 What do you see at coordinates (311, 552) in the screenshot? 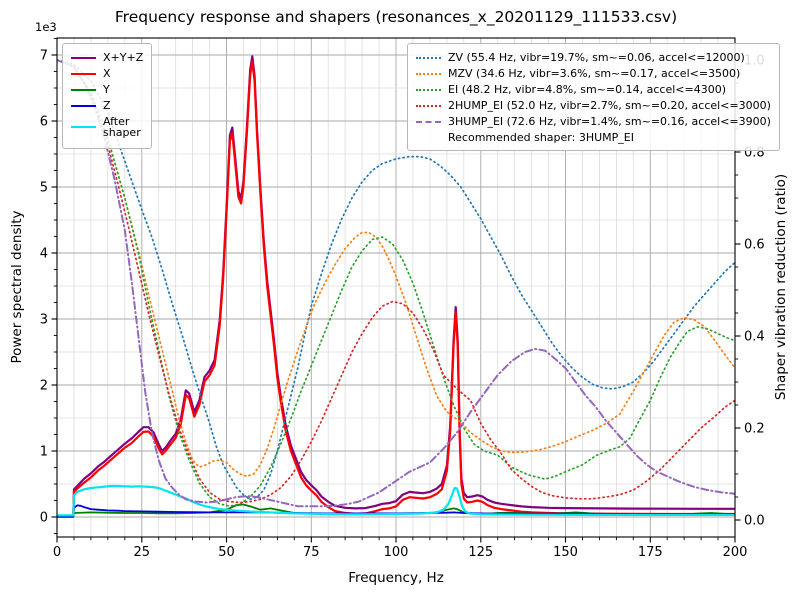
I see `svg-text: 75` at bounding box center [311, 552].